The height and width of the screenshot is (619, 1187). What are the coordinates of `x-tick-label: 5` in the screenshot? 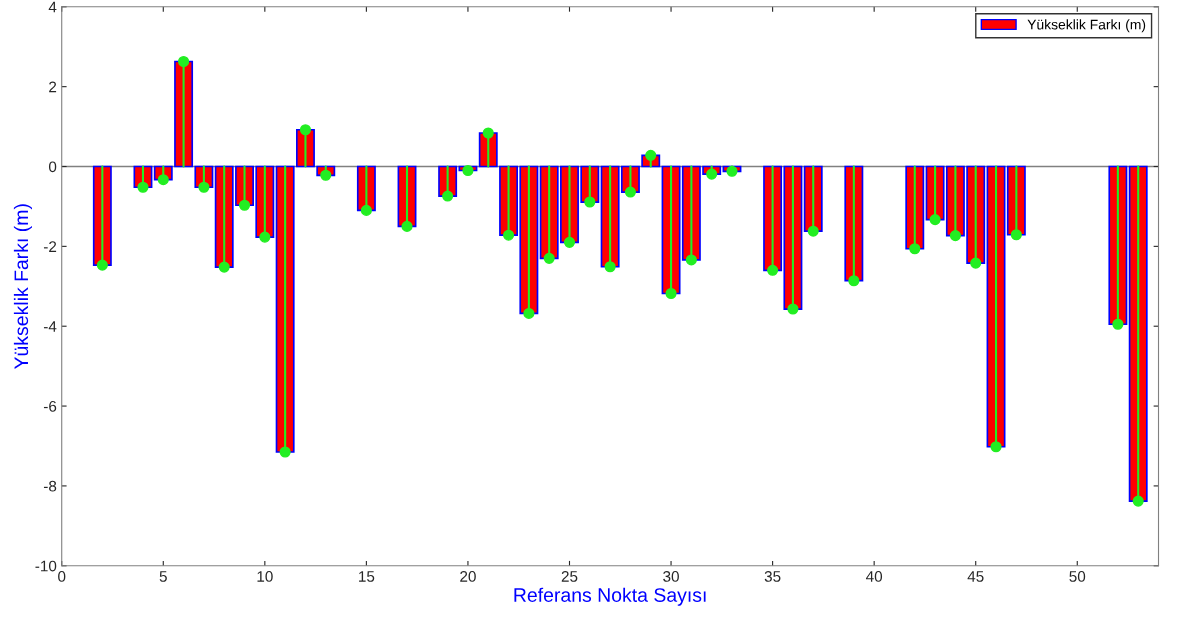 It's located at (163, 576).